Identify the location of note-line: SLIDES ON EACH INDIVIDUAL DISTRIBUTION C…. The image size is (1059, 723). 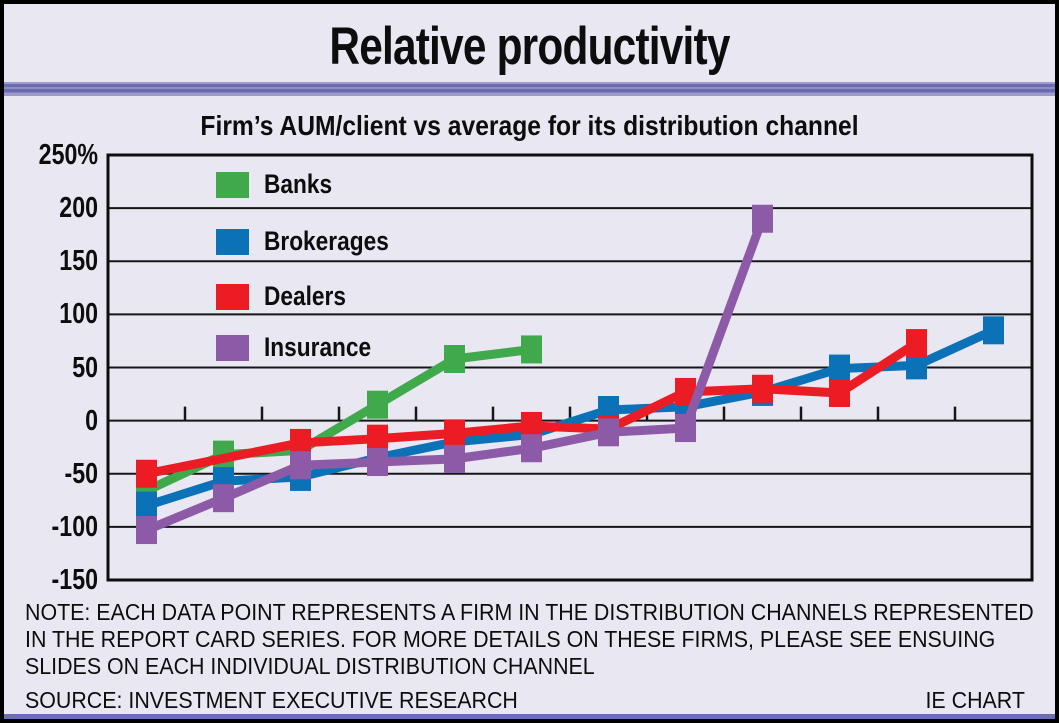
(310, 666).